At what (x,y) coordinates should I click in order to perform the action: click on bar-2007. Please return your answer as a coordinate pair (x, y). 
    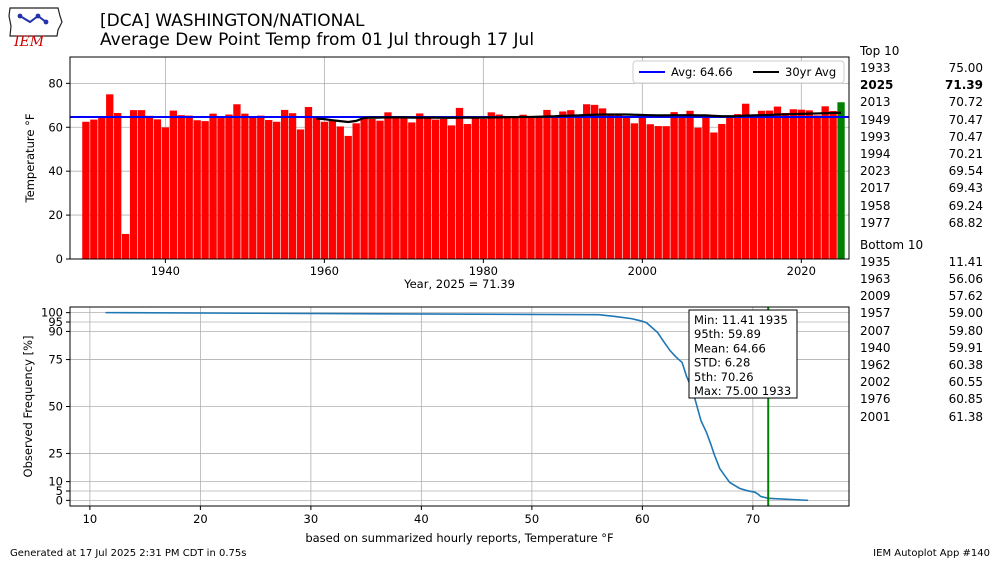
    Looking at the image, I should click on (698, 193).